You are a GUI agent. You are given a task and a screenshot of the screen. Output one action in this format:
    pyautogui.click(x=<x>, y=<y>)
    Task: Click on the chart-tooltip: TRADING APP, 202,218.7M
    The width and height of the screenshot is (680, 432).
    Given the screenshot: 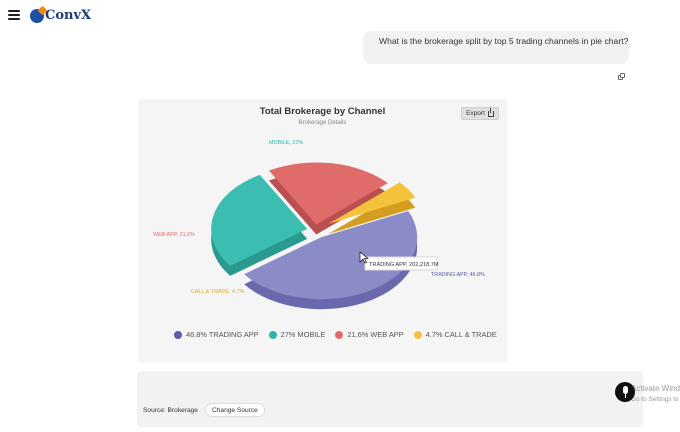 What is the action you would take?
    pyautogui.click(x=401, y=263)
    